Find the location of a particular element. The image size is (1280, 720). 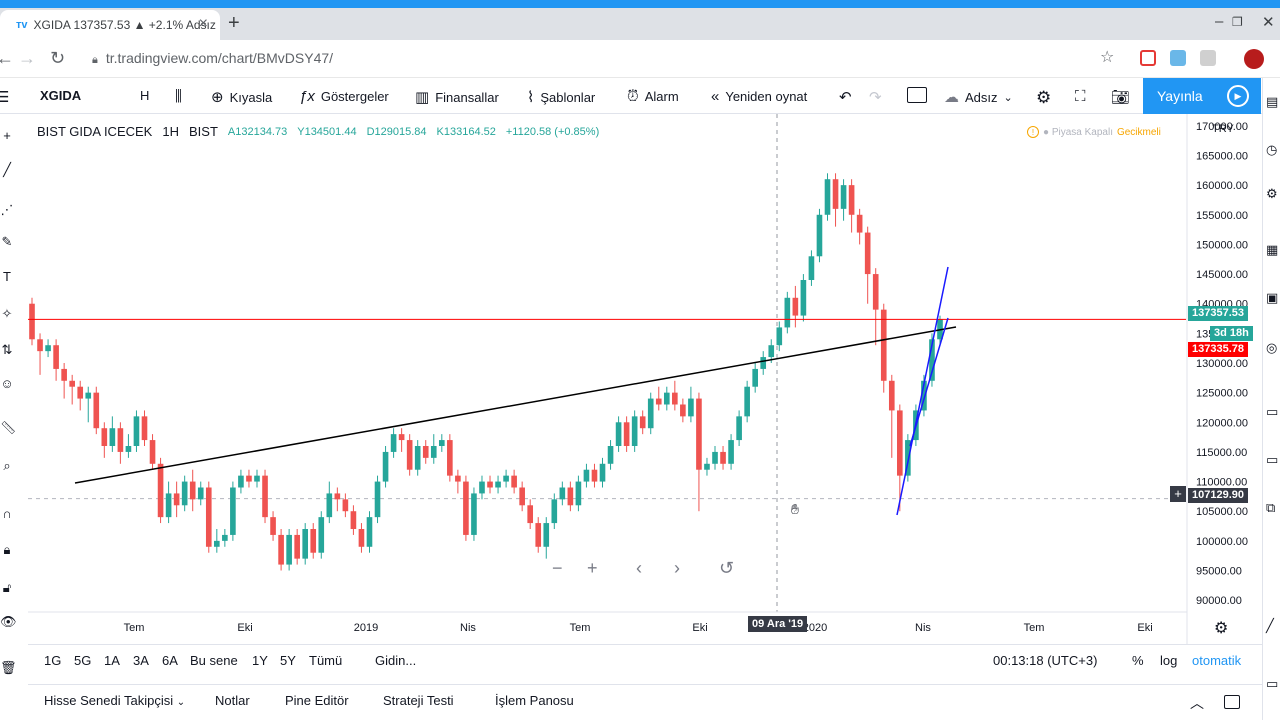

reset-chart-icon: ↺ is located at coordinates (727, 568).